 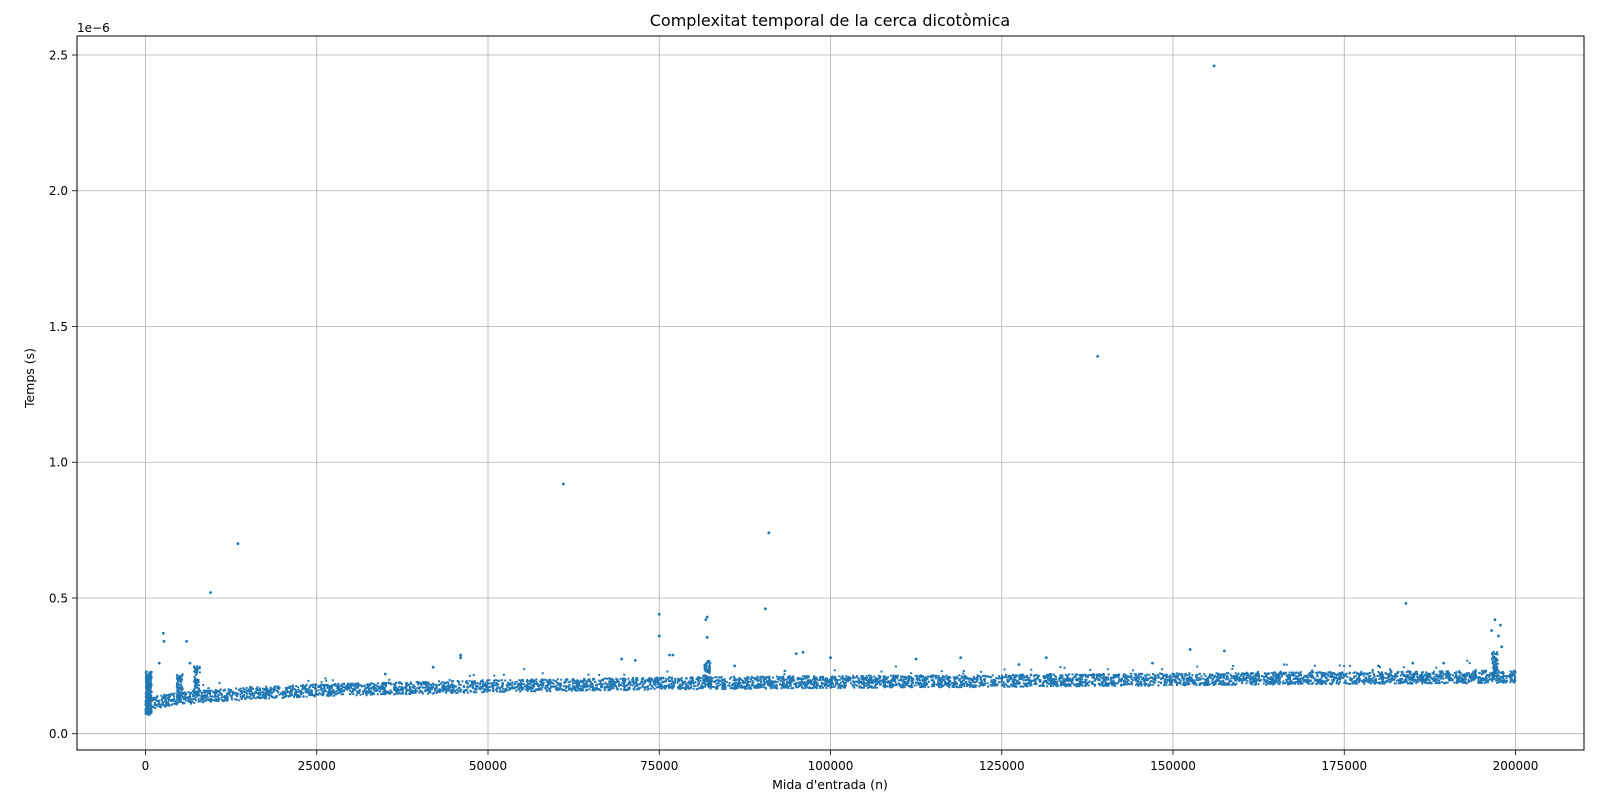 I want to click on y-tick-label: 0.5, so click(x=58, y=598).